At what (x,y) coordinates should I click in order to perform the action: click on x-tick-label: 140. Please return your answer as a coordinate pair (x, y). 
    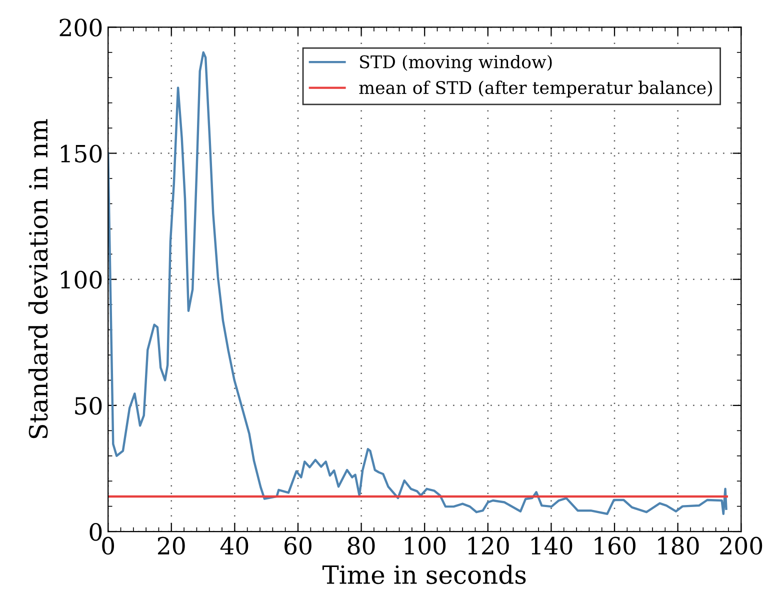
    Looking at the image, I should click on (552, 545).